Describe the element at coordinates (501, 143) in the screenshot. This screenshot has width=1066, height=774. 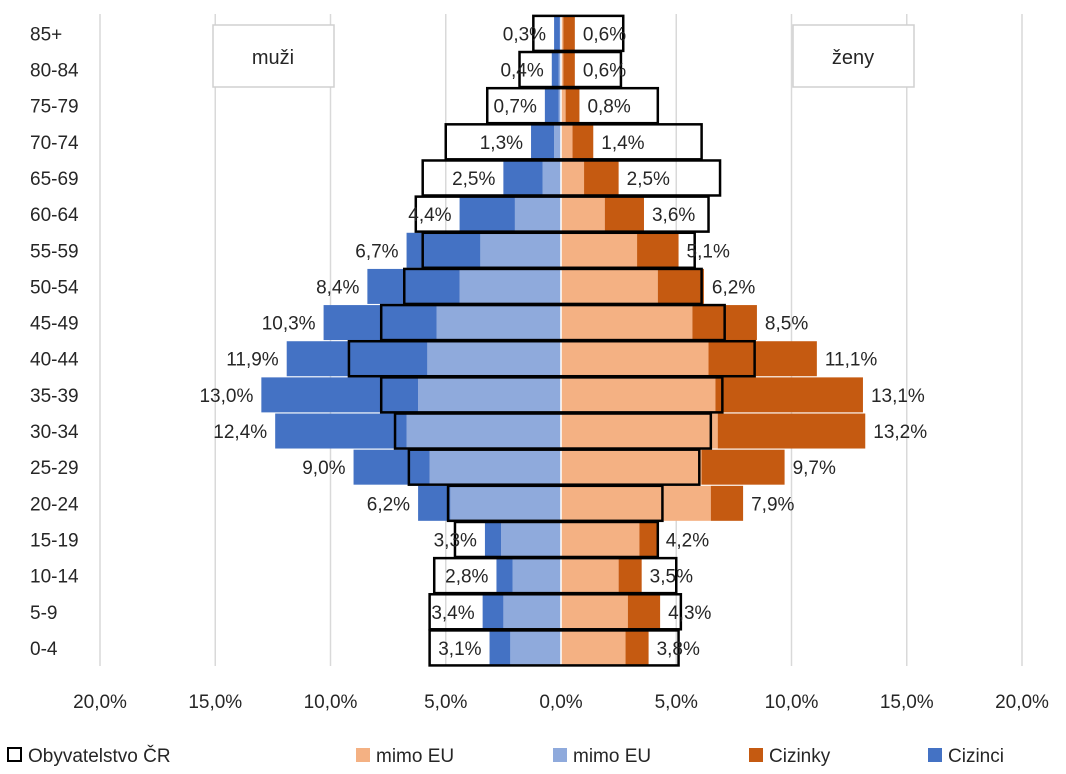
I see `male-data-label: 1,3%` at that location.